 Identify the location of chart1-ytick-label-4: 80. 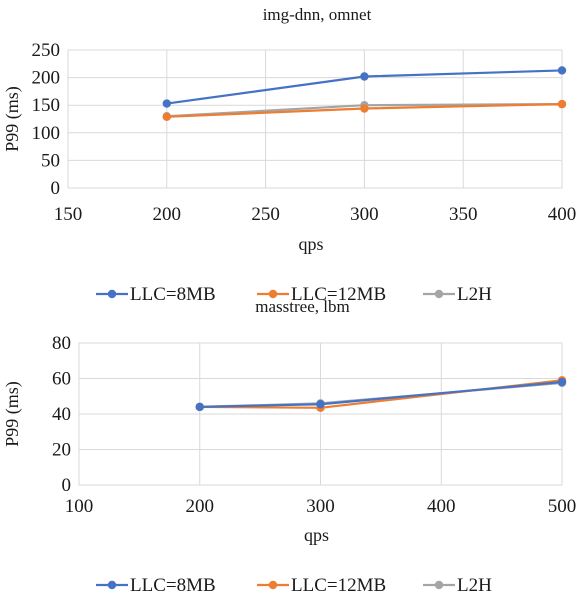
(61, 343).